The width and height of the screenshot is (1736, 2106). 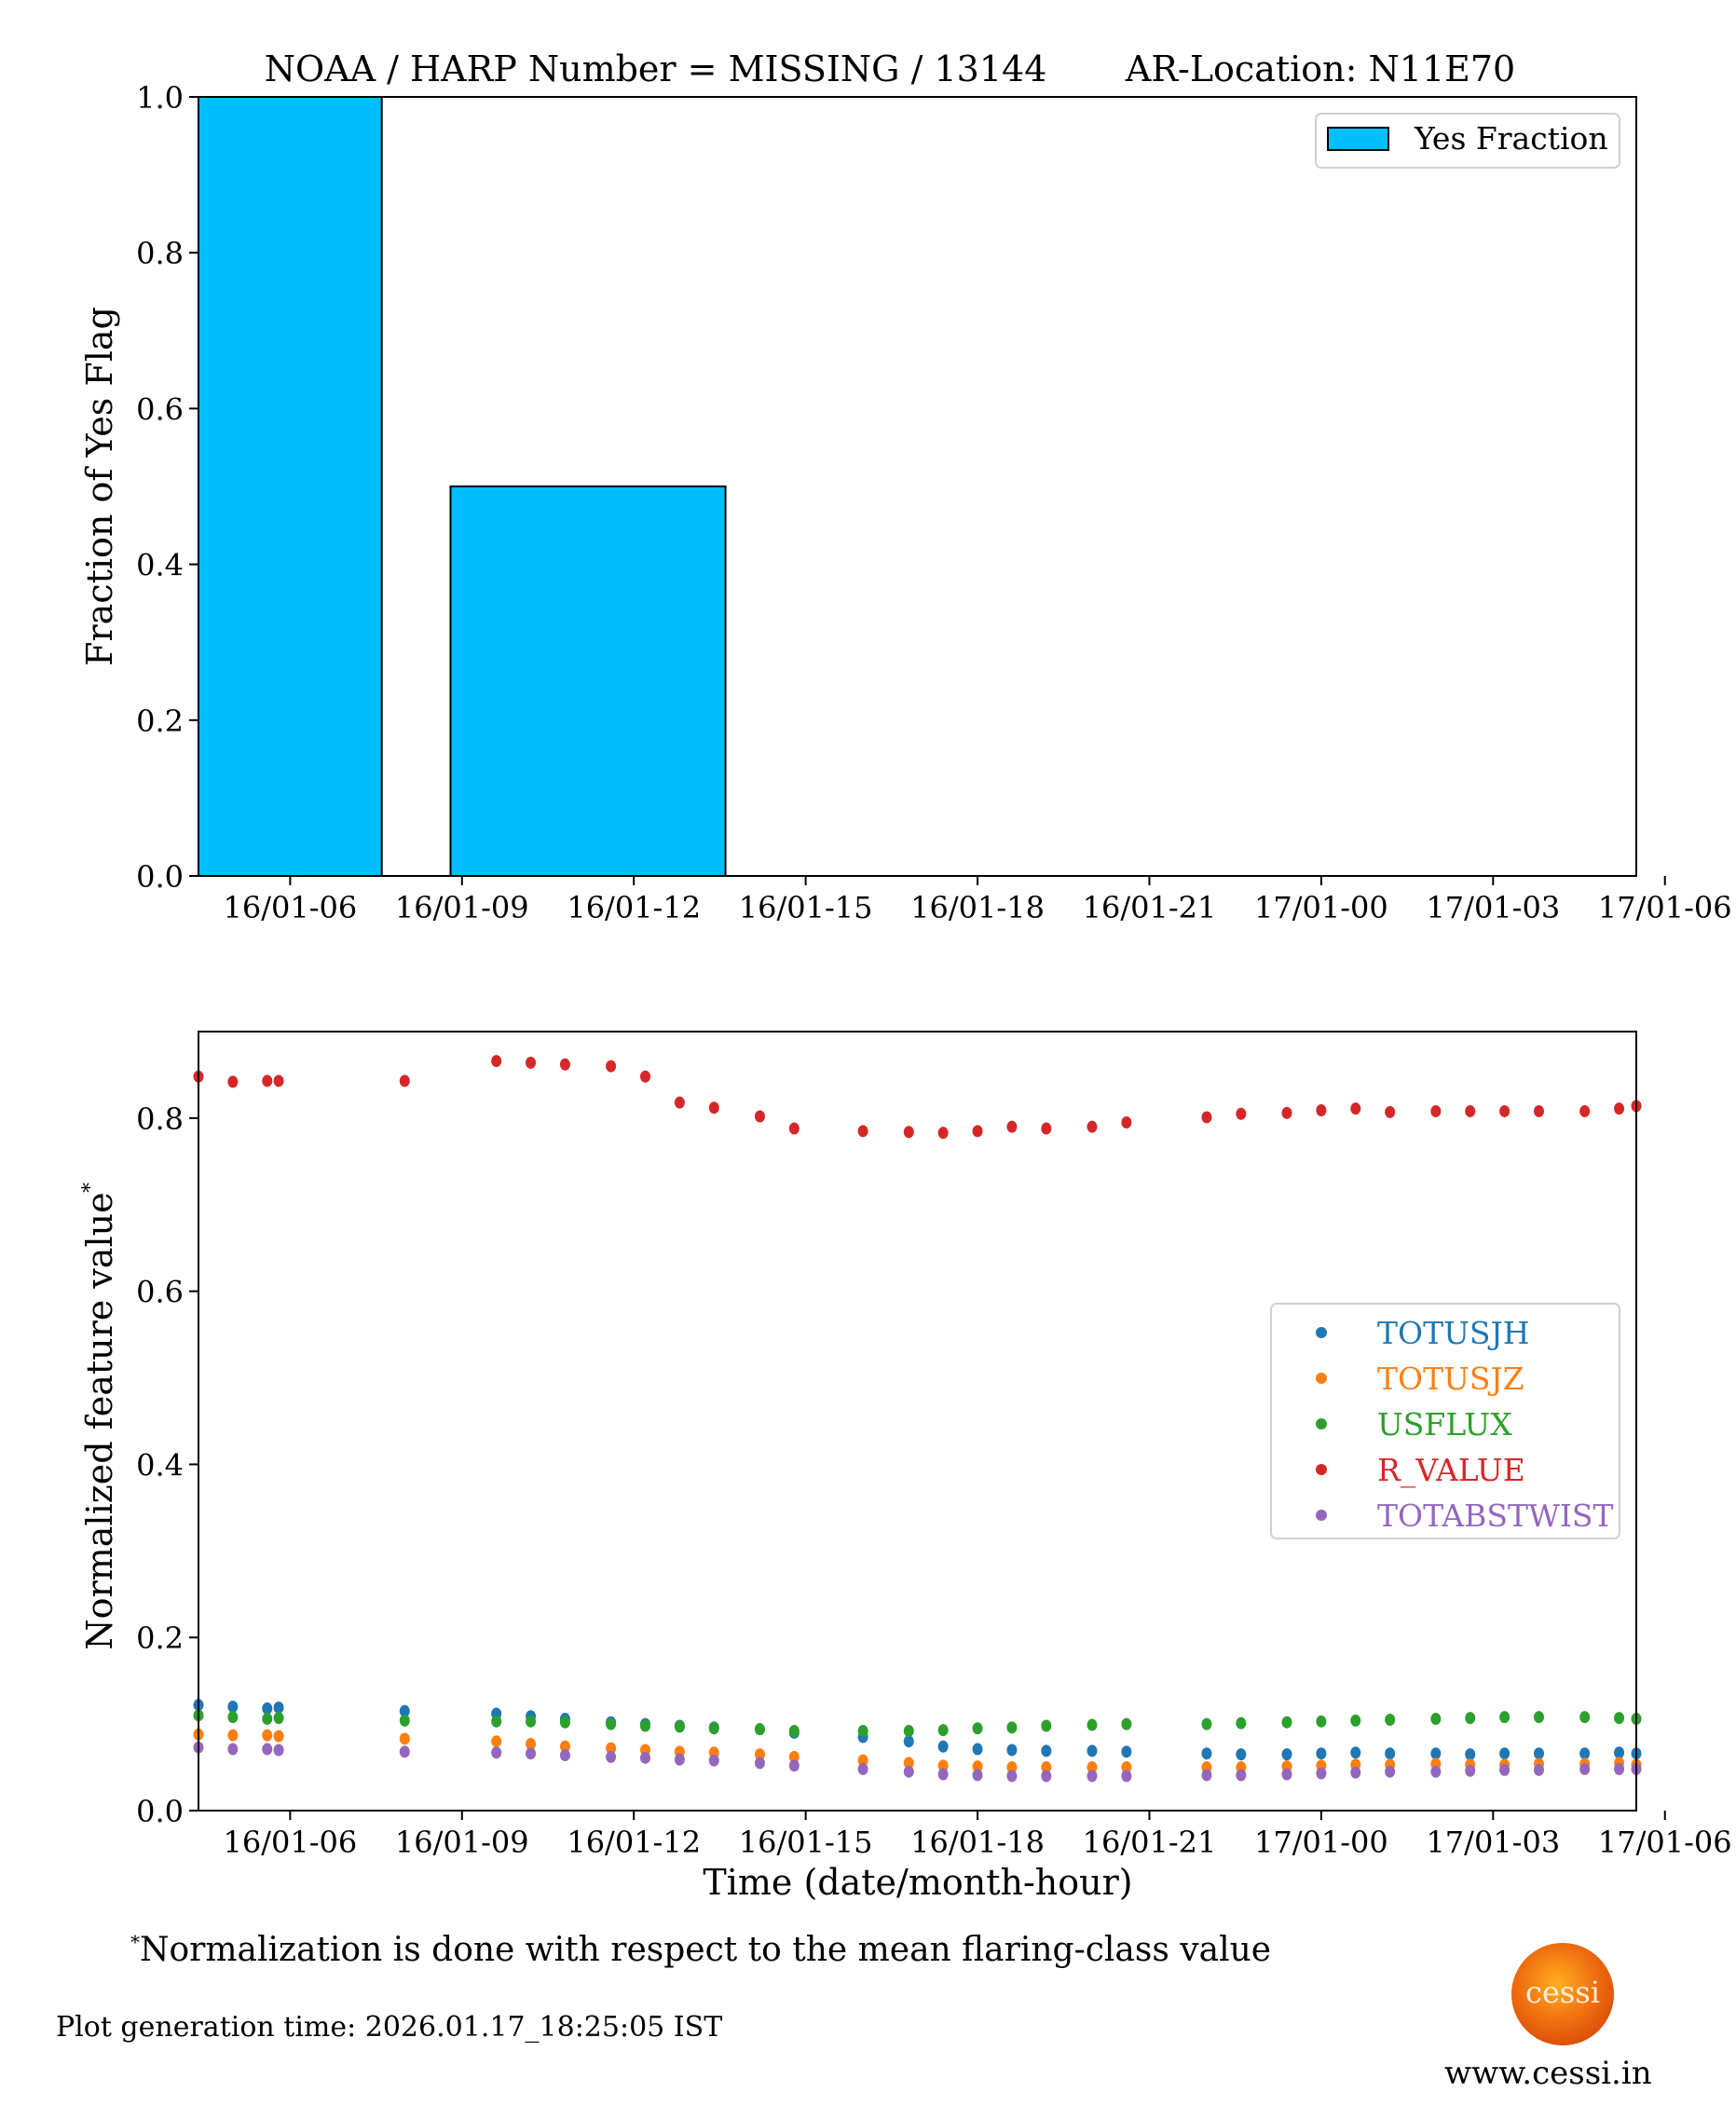 I want to click on legend-marker-totusjz, so click(x=1321, y=1379).